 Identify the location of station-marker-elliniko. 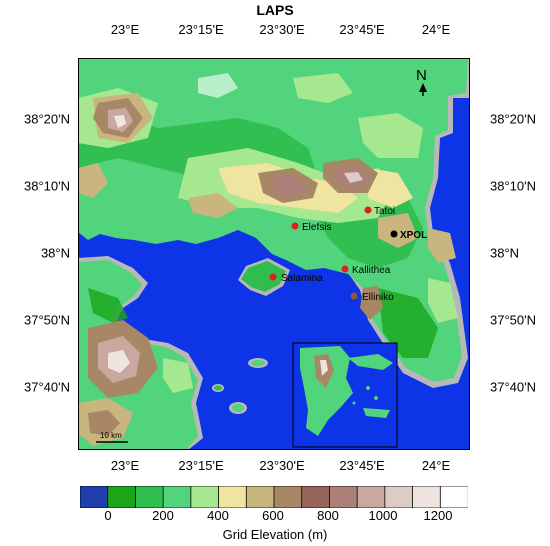
(354, 296).